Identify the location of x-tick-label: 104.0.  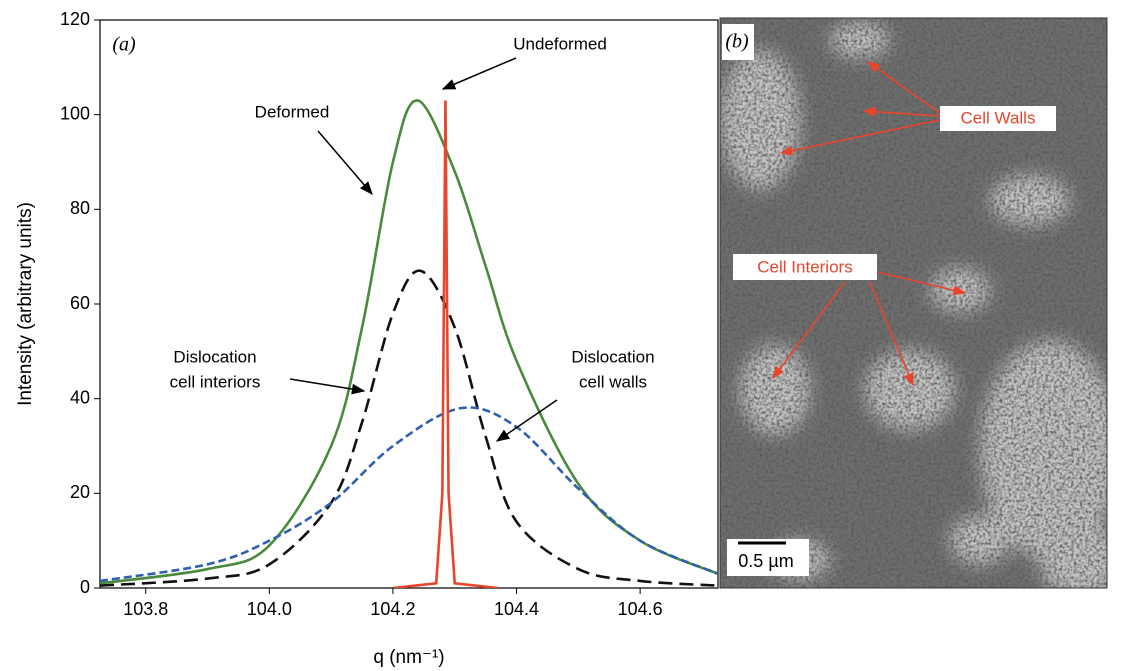
(269, 609).